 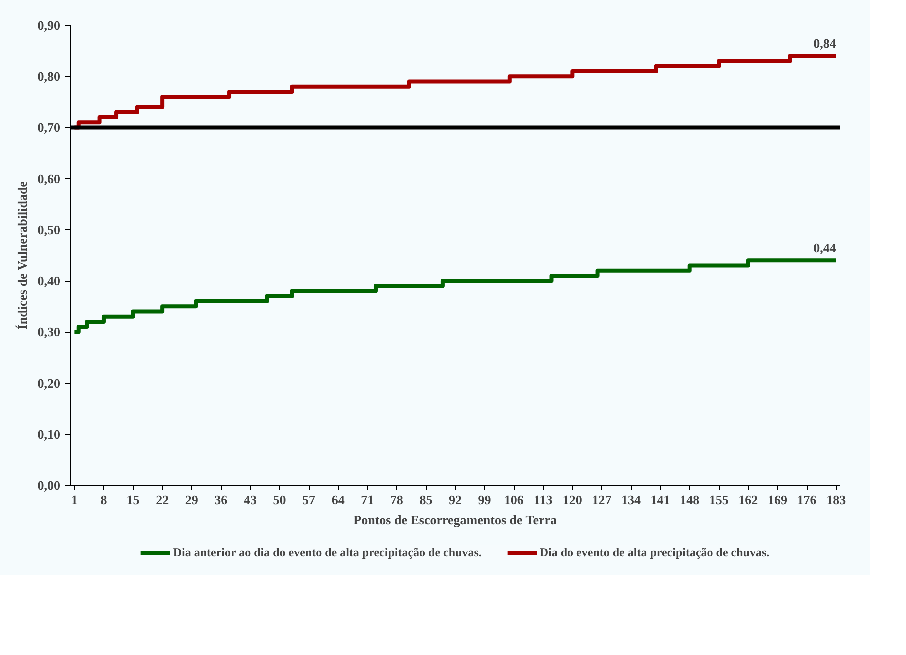 I want to click on y-axis-title: Índices de Vulnerabilidade, so click(x=22, y=255).